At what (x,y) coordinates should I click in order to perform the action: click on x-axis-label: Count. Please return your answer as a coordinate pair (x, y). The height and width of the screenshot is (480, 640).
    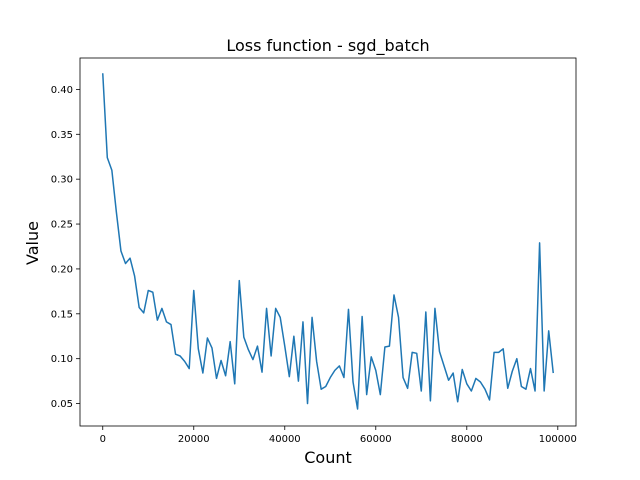
    Looking at the image, I should click on (328, 457).